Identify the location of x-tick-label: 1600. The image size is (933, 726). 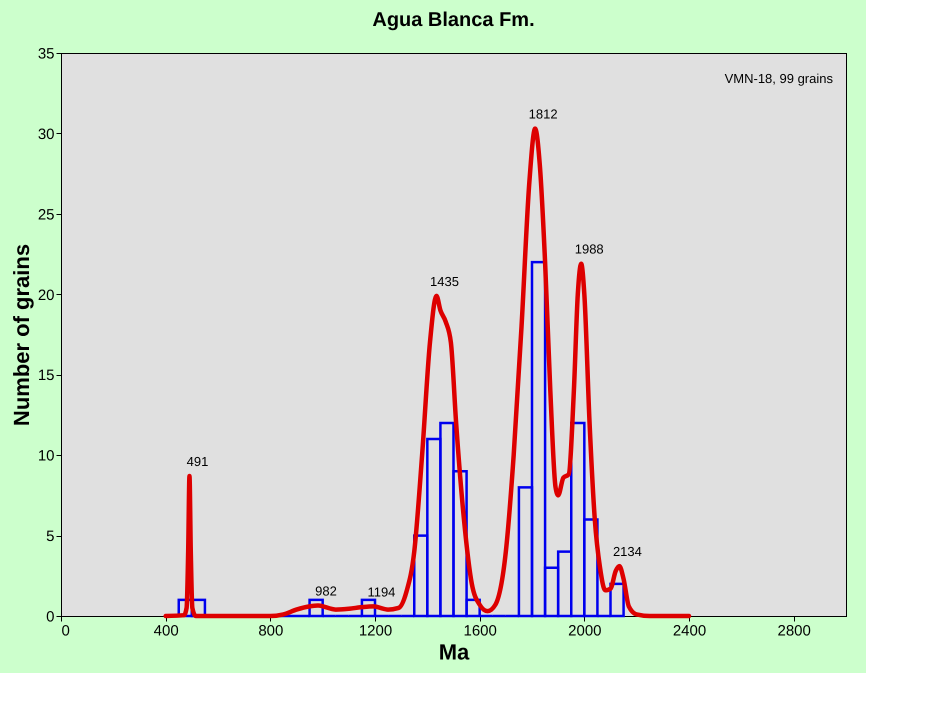
(480, 631).